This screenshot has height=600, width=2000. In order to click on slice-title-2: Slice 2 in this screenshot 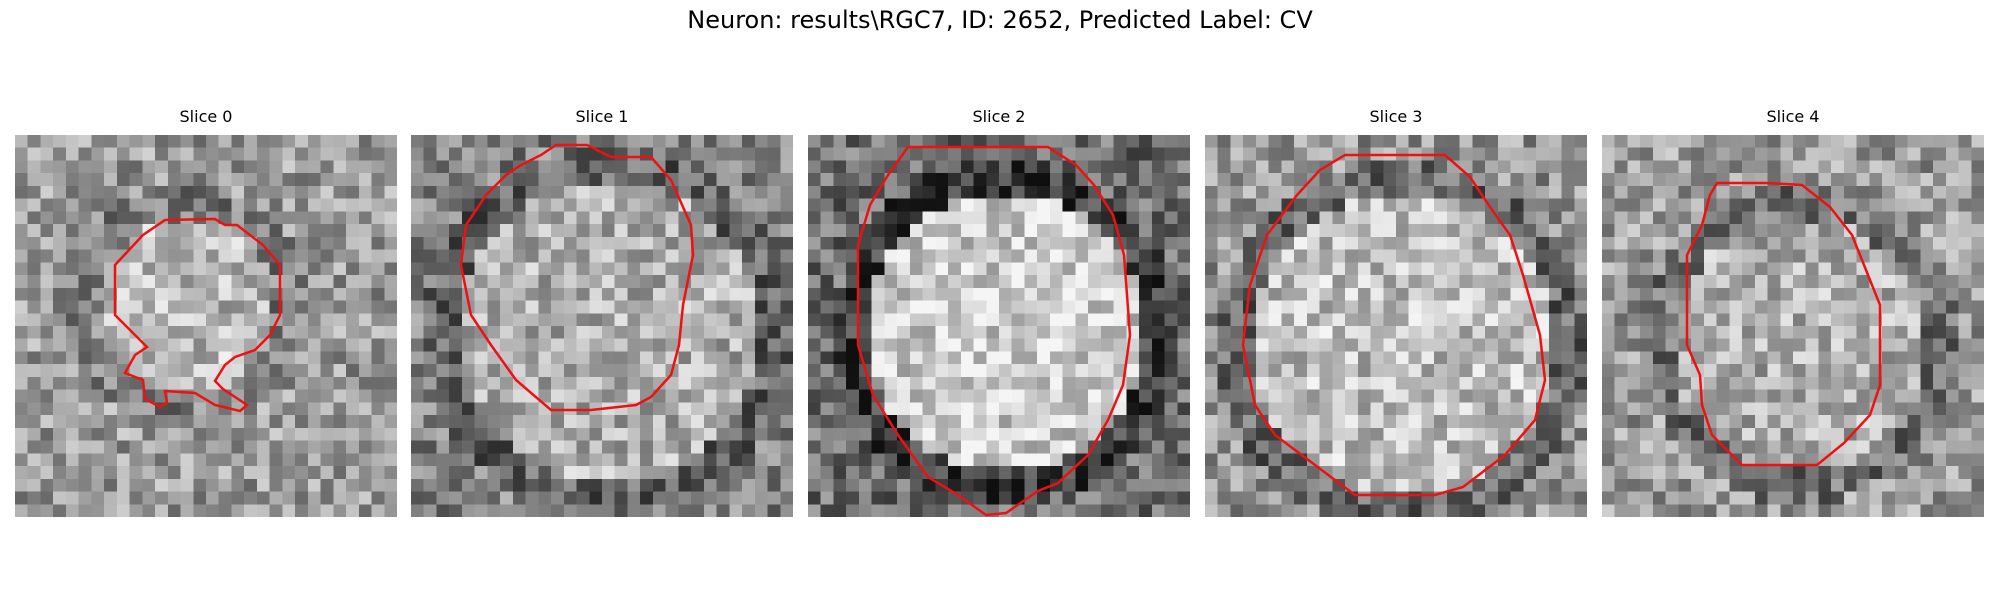, I will do `click(999, 116)`.